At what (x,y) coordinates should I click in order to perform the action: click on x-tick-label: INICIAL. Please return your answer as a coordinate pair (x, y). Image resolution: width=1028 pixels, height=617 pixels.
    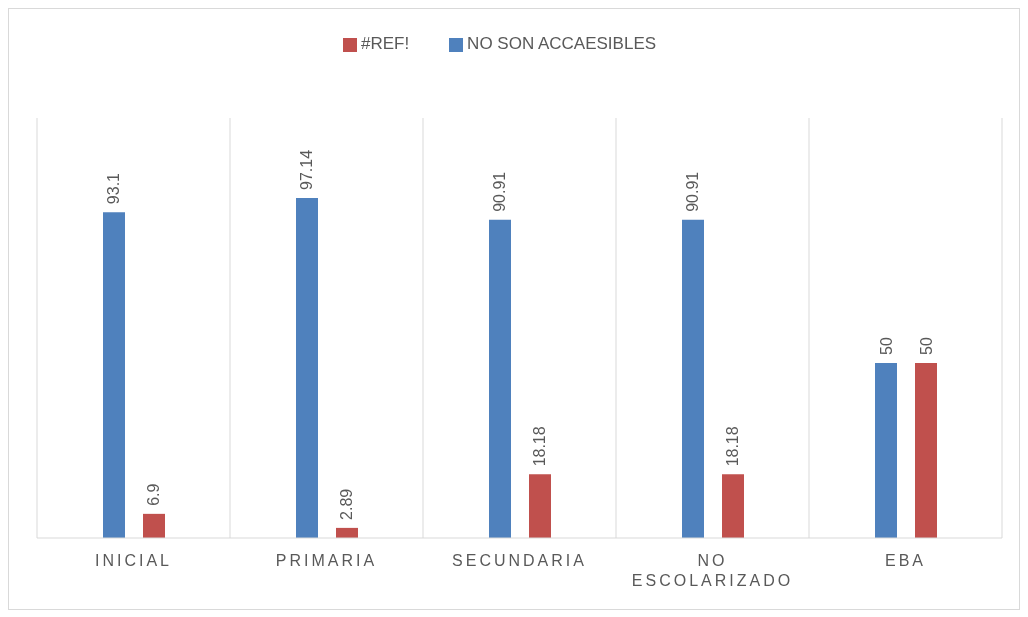
    Looking at the image, I should click on (133, 560).